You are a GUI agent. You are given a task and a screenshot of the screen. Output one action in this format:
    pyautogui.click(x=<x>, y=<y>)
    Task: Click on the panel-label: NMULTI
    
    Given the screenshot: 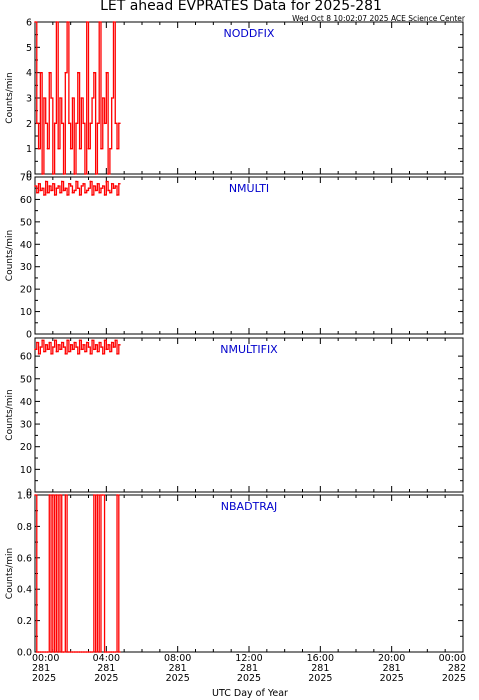 What is the action you would take?
    pyautogui.click(x=249, y=188)
    